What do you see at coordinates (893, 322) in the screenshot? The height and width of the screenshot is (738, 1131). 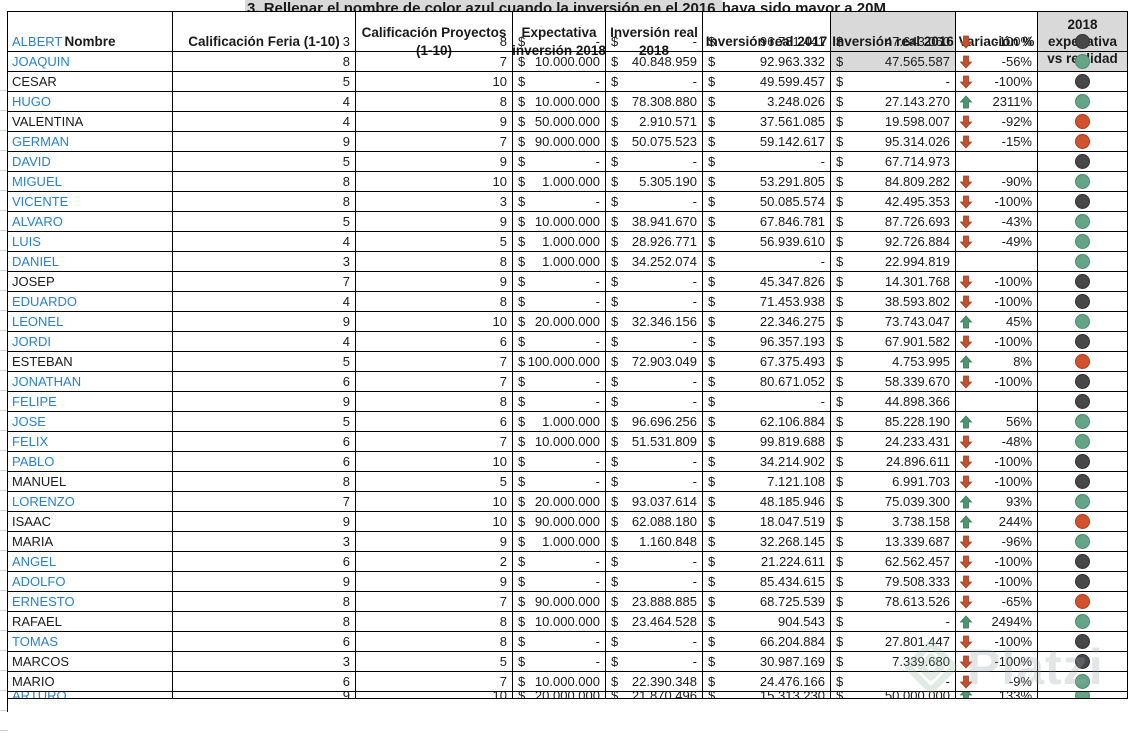 I see `cell-inversion-real-2016: $73.743.047` at bounding box center [893, 322].